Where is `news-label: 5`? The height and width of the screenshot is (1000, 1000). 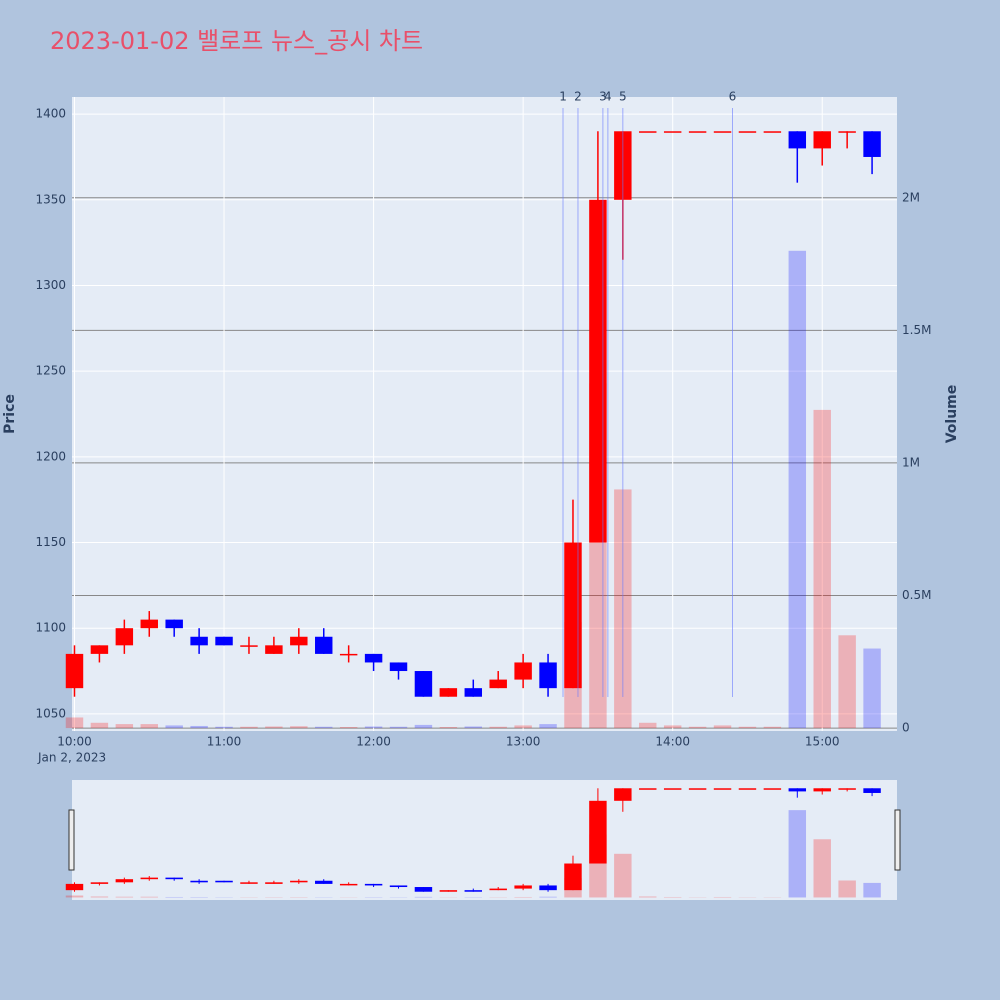
news-label: 5 is located at coordinates (623, 97).